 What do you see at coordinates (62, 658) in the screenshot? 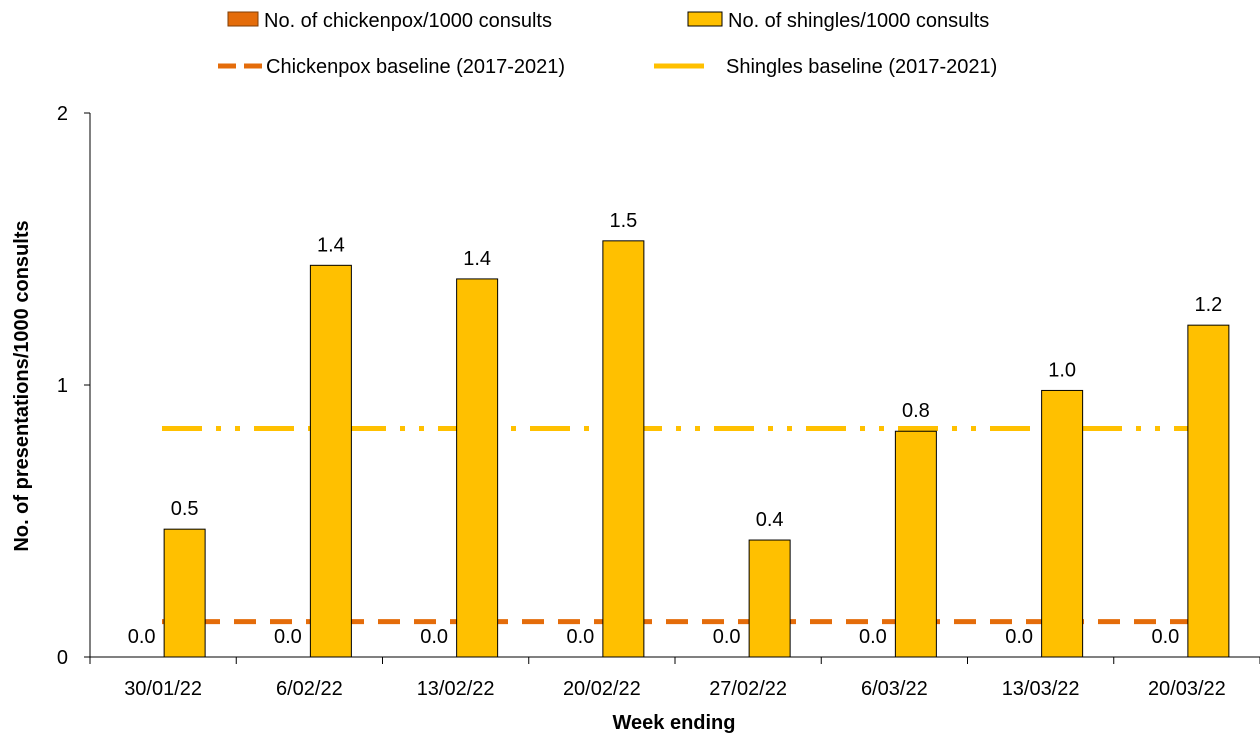
I see `y-tick-label: 0` at bounding box center [62, 658].